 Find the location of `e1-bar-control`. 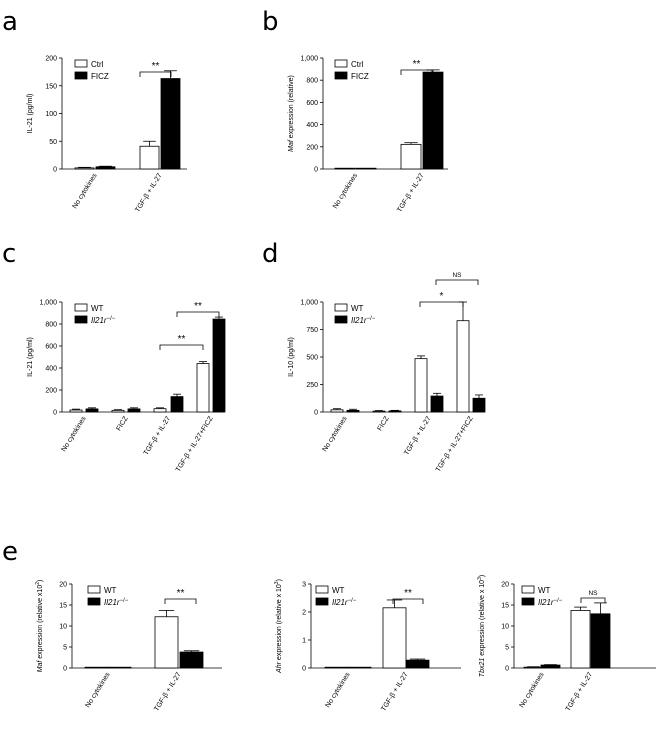

e1-bar-control is located at coordinates (166, 642).